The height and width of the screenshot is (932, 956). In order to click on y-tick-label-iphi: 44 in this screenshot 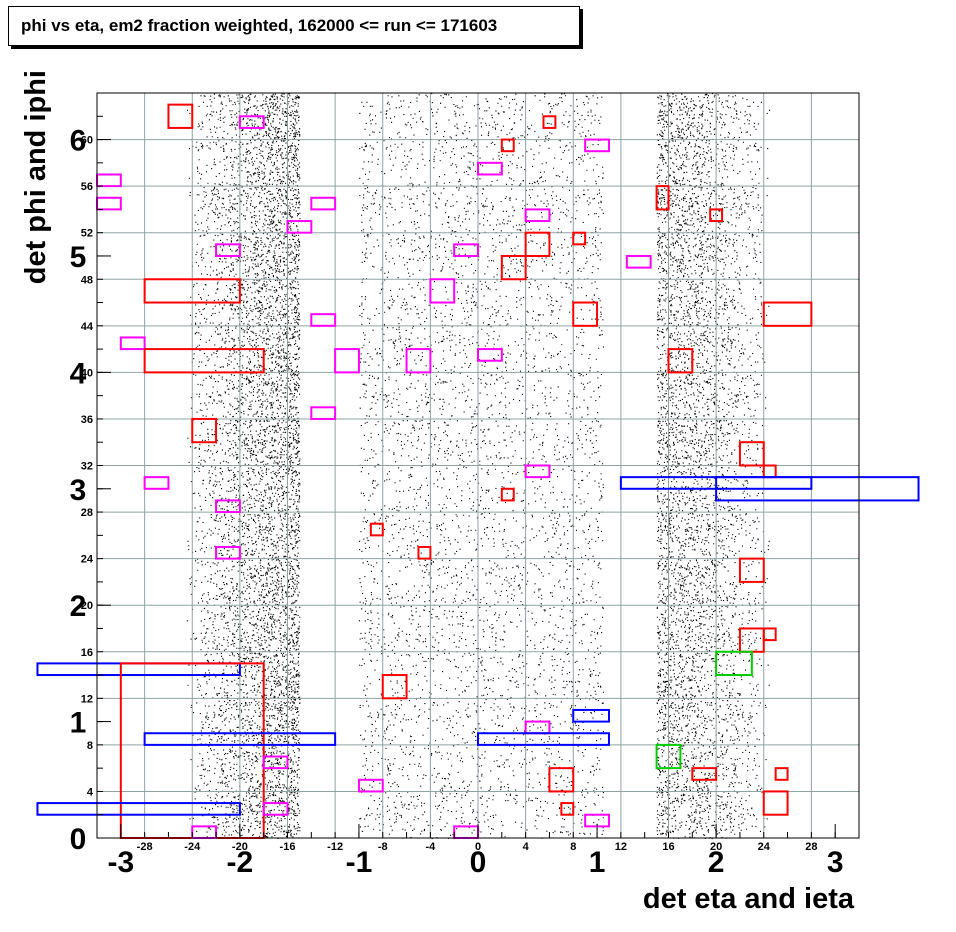, I will do `click(87, 327)`.